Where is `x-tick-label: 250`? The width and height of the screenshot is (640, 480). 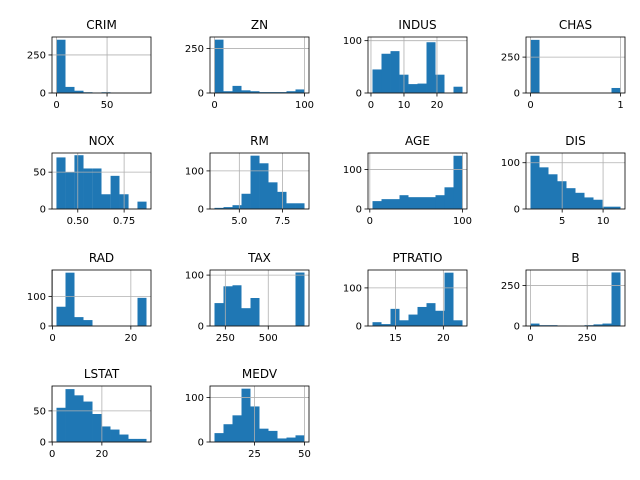 x-tick-label: 250 is located at coordinates (225, 338).